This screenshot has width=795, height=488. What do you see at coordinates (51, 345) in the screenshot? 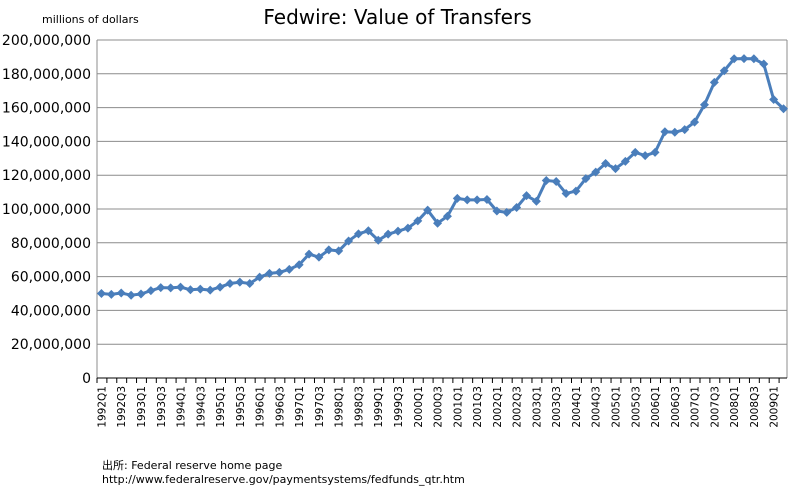
I see `y-tick-label: 20,000,000` at bounding box center [51, 345].